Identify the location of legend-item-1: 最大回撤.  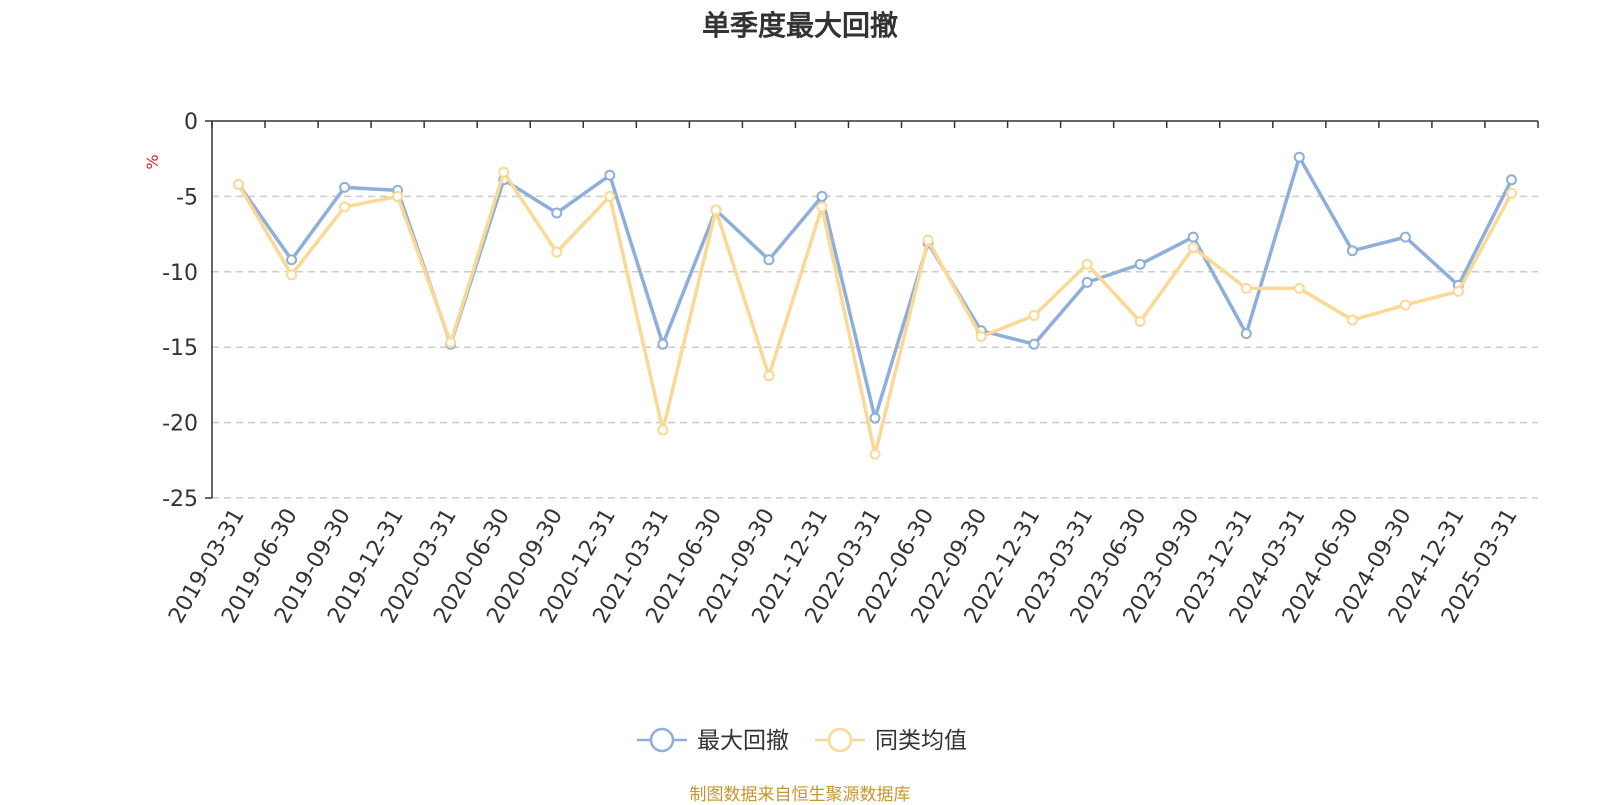
(713, 740).